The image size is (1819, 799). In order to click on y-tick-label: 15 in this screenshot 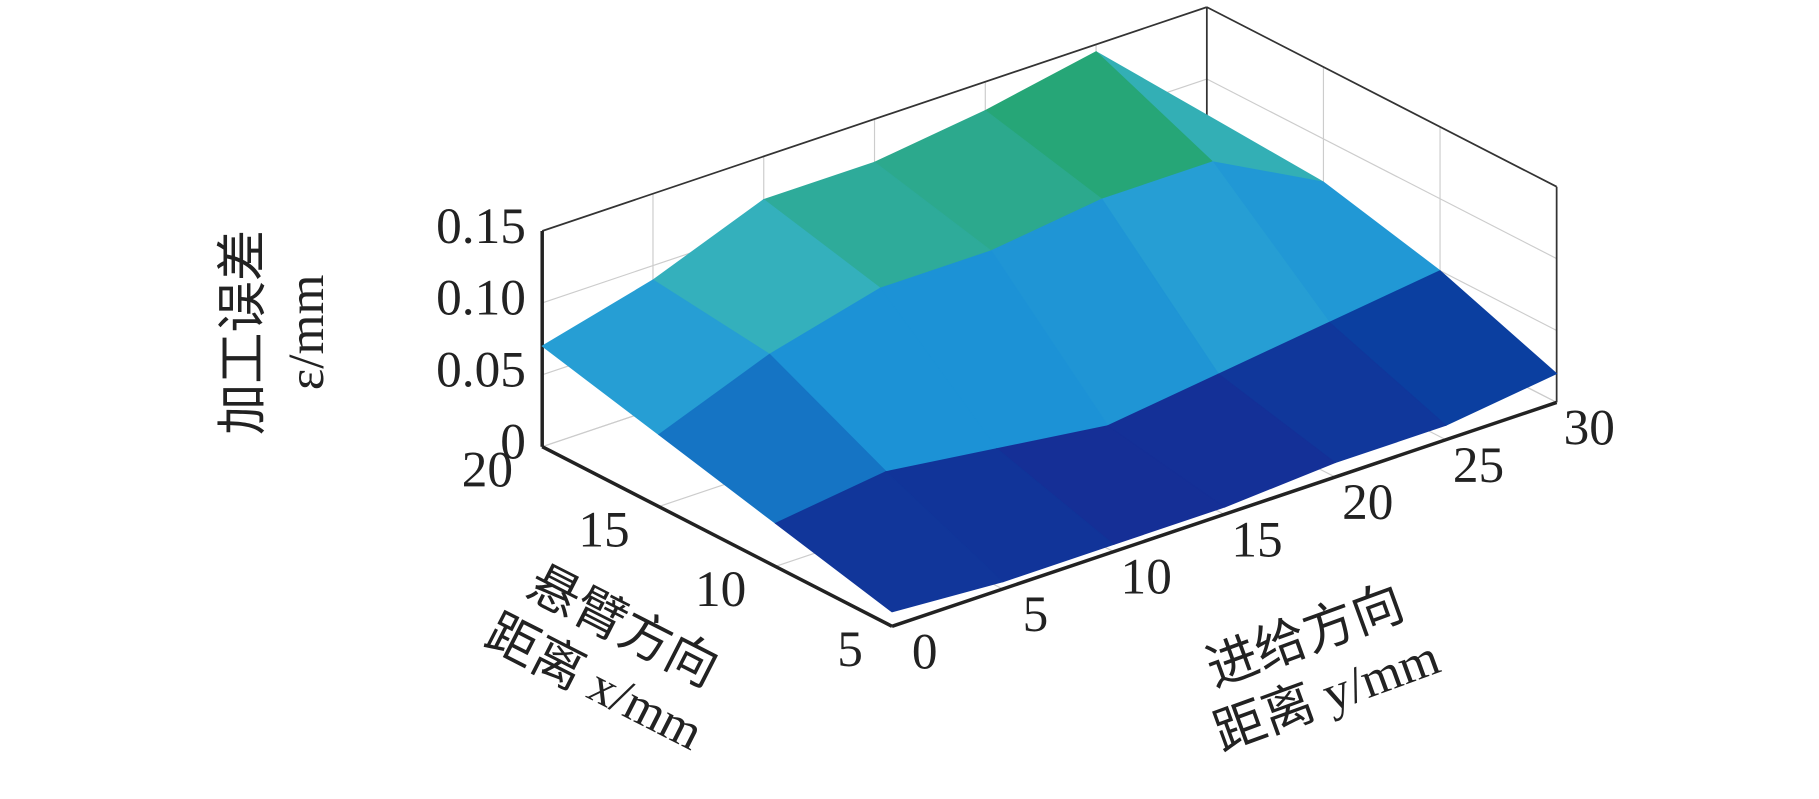, I will do `click(1256, 539)`.